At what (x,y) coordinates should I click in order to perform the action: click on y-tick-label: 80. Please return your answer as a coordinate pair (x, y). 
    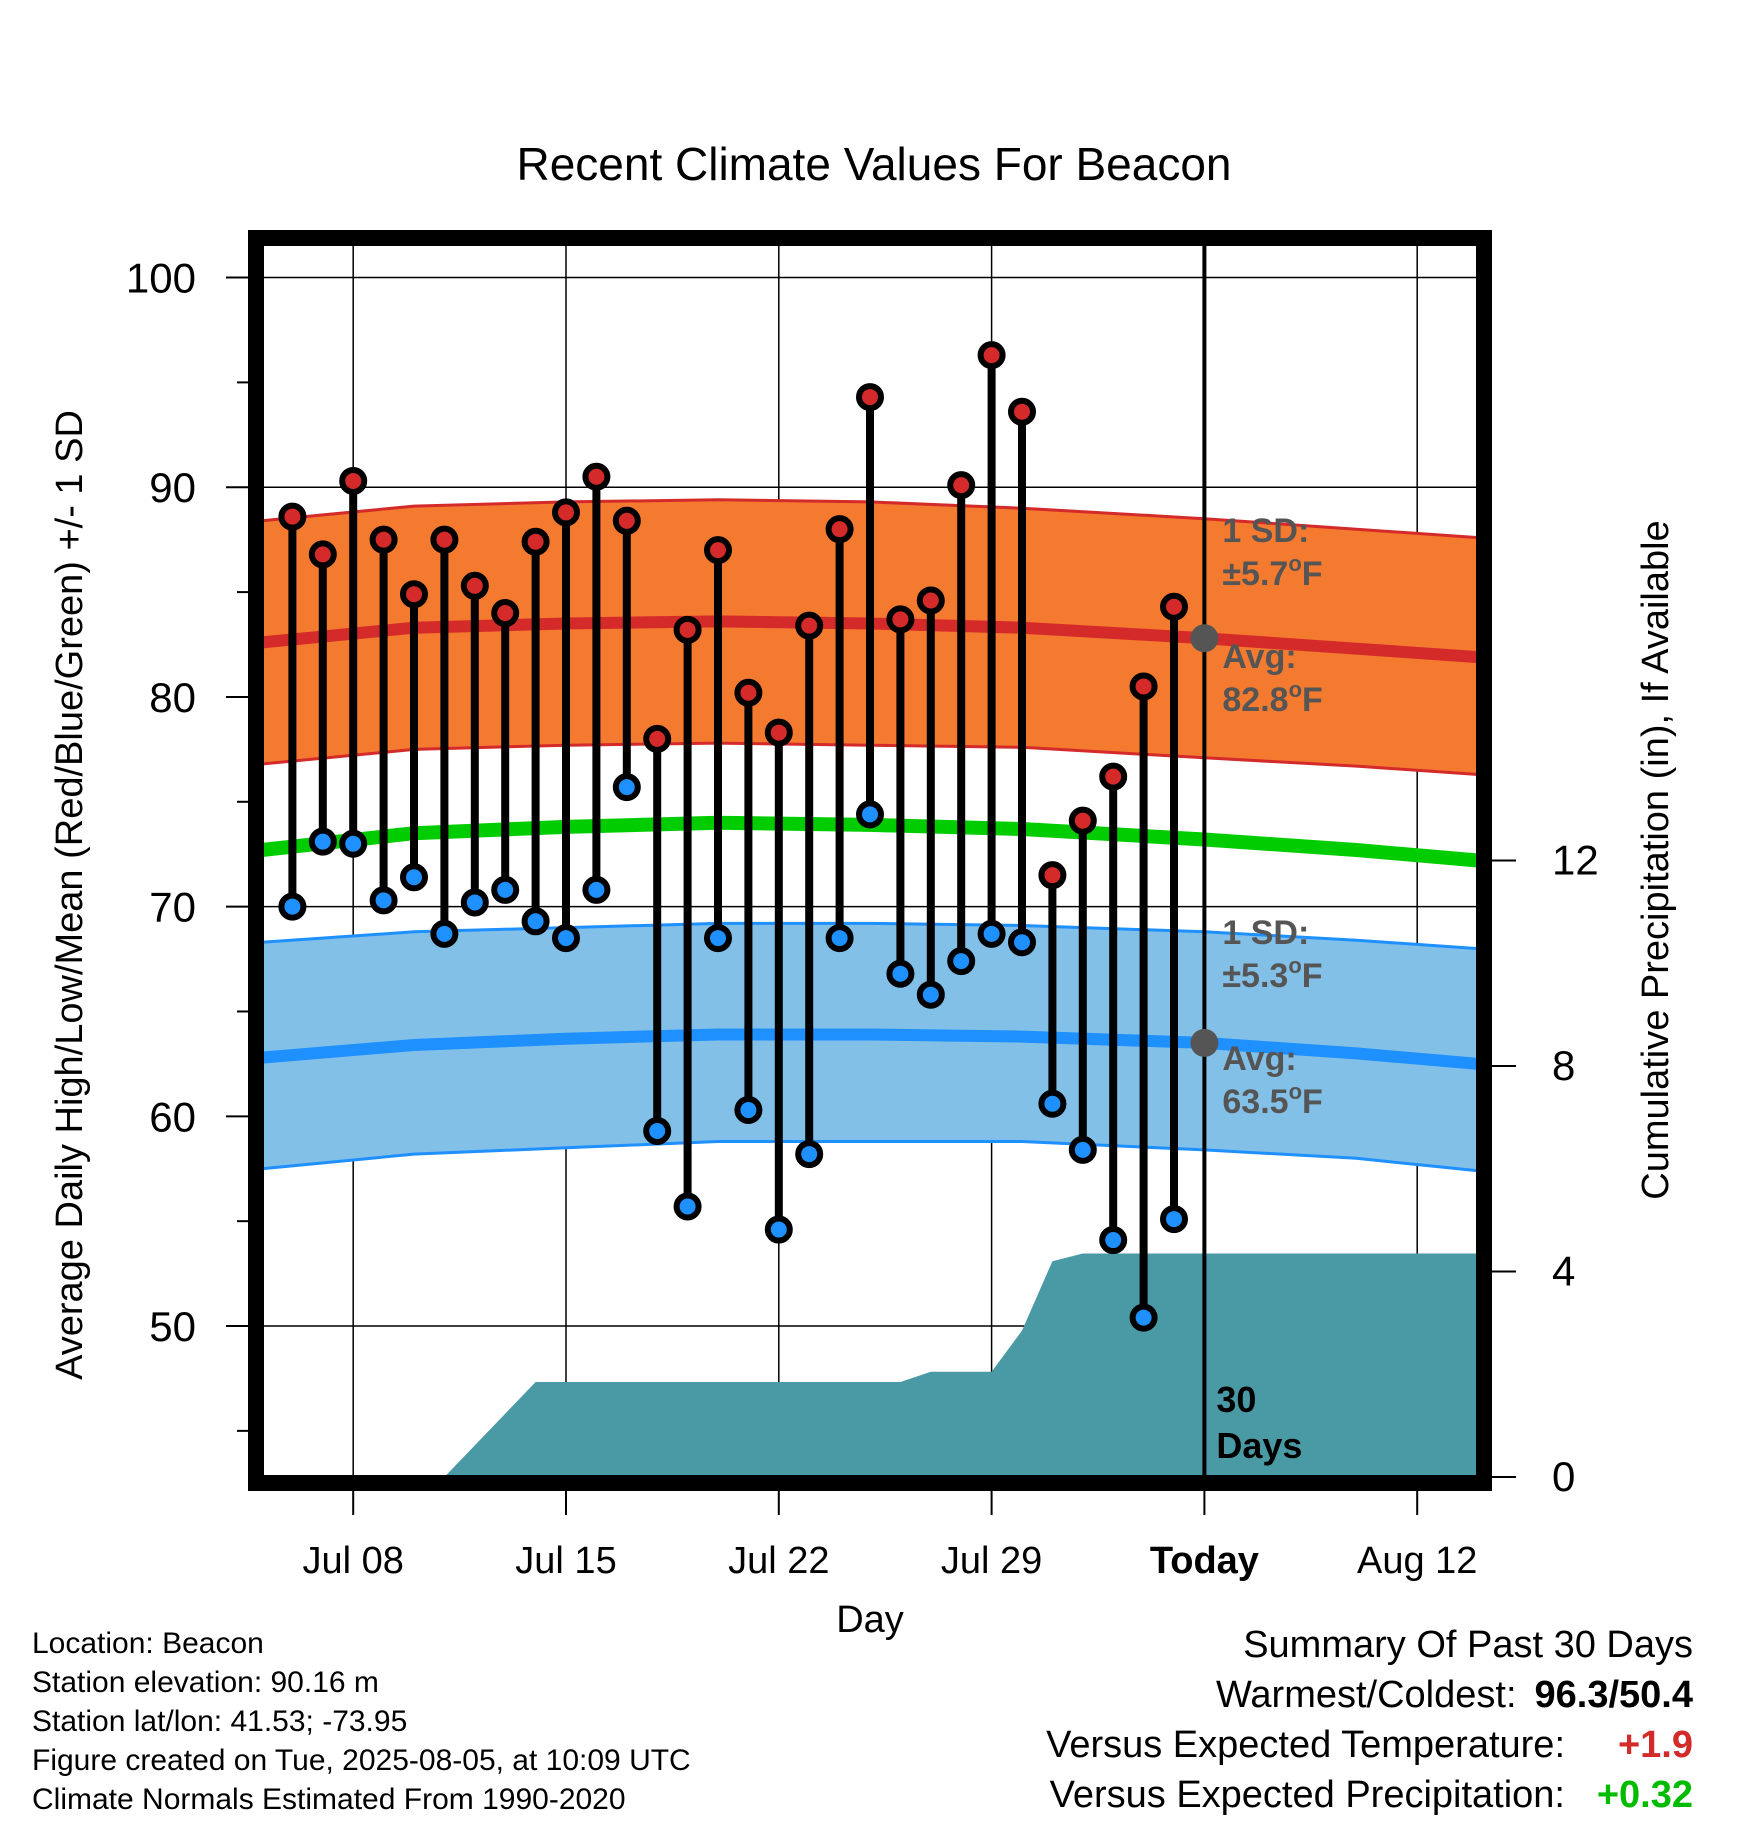
    Looking at the image, I should click on (172, 697).